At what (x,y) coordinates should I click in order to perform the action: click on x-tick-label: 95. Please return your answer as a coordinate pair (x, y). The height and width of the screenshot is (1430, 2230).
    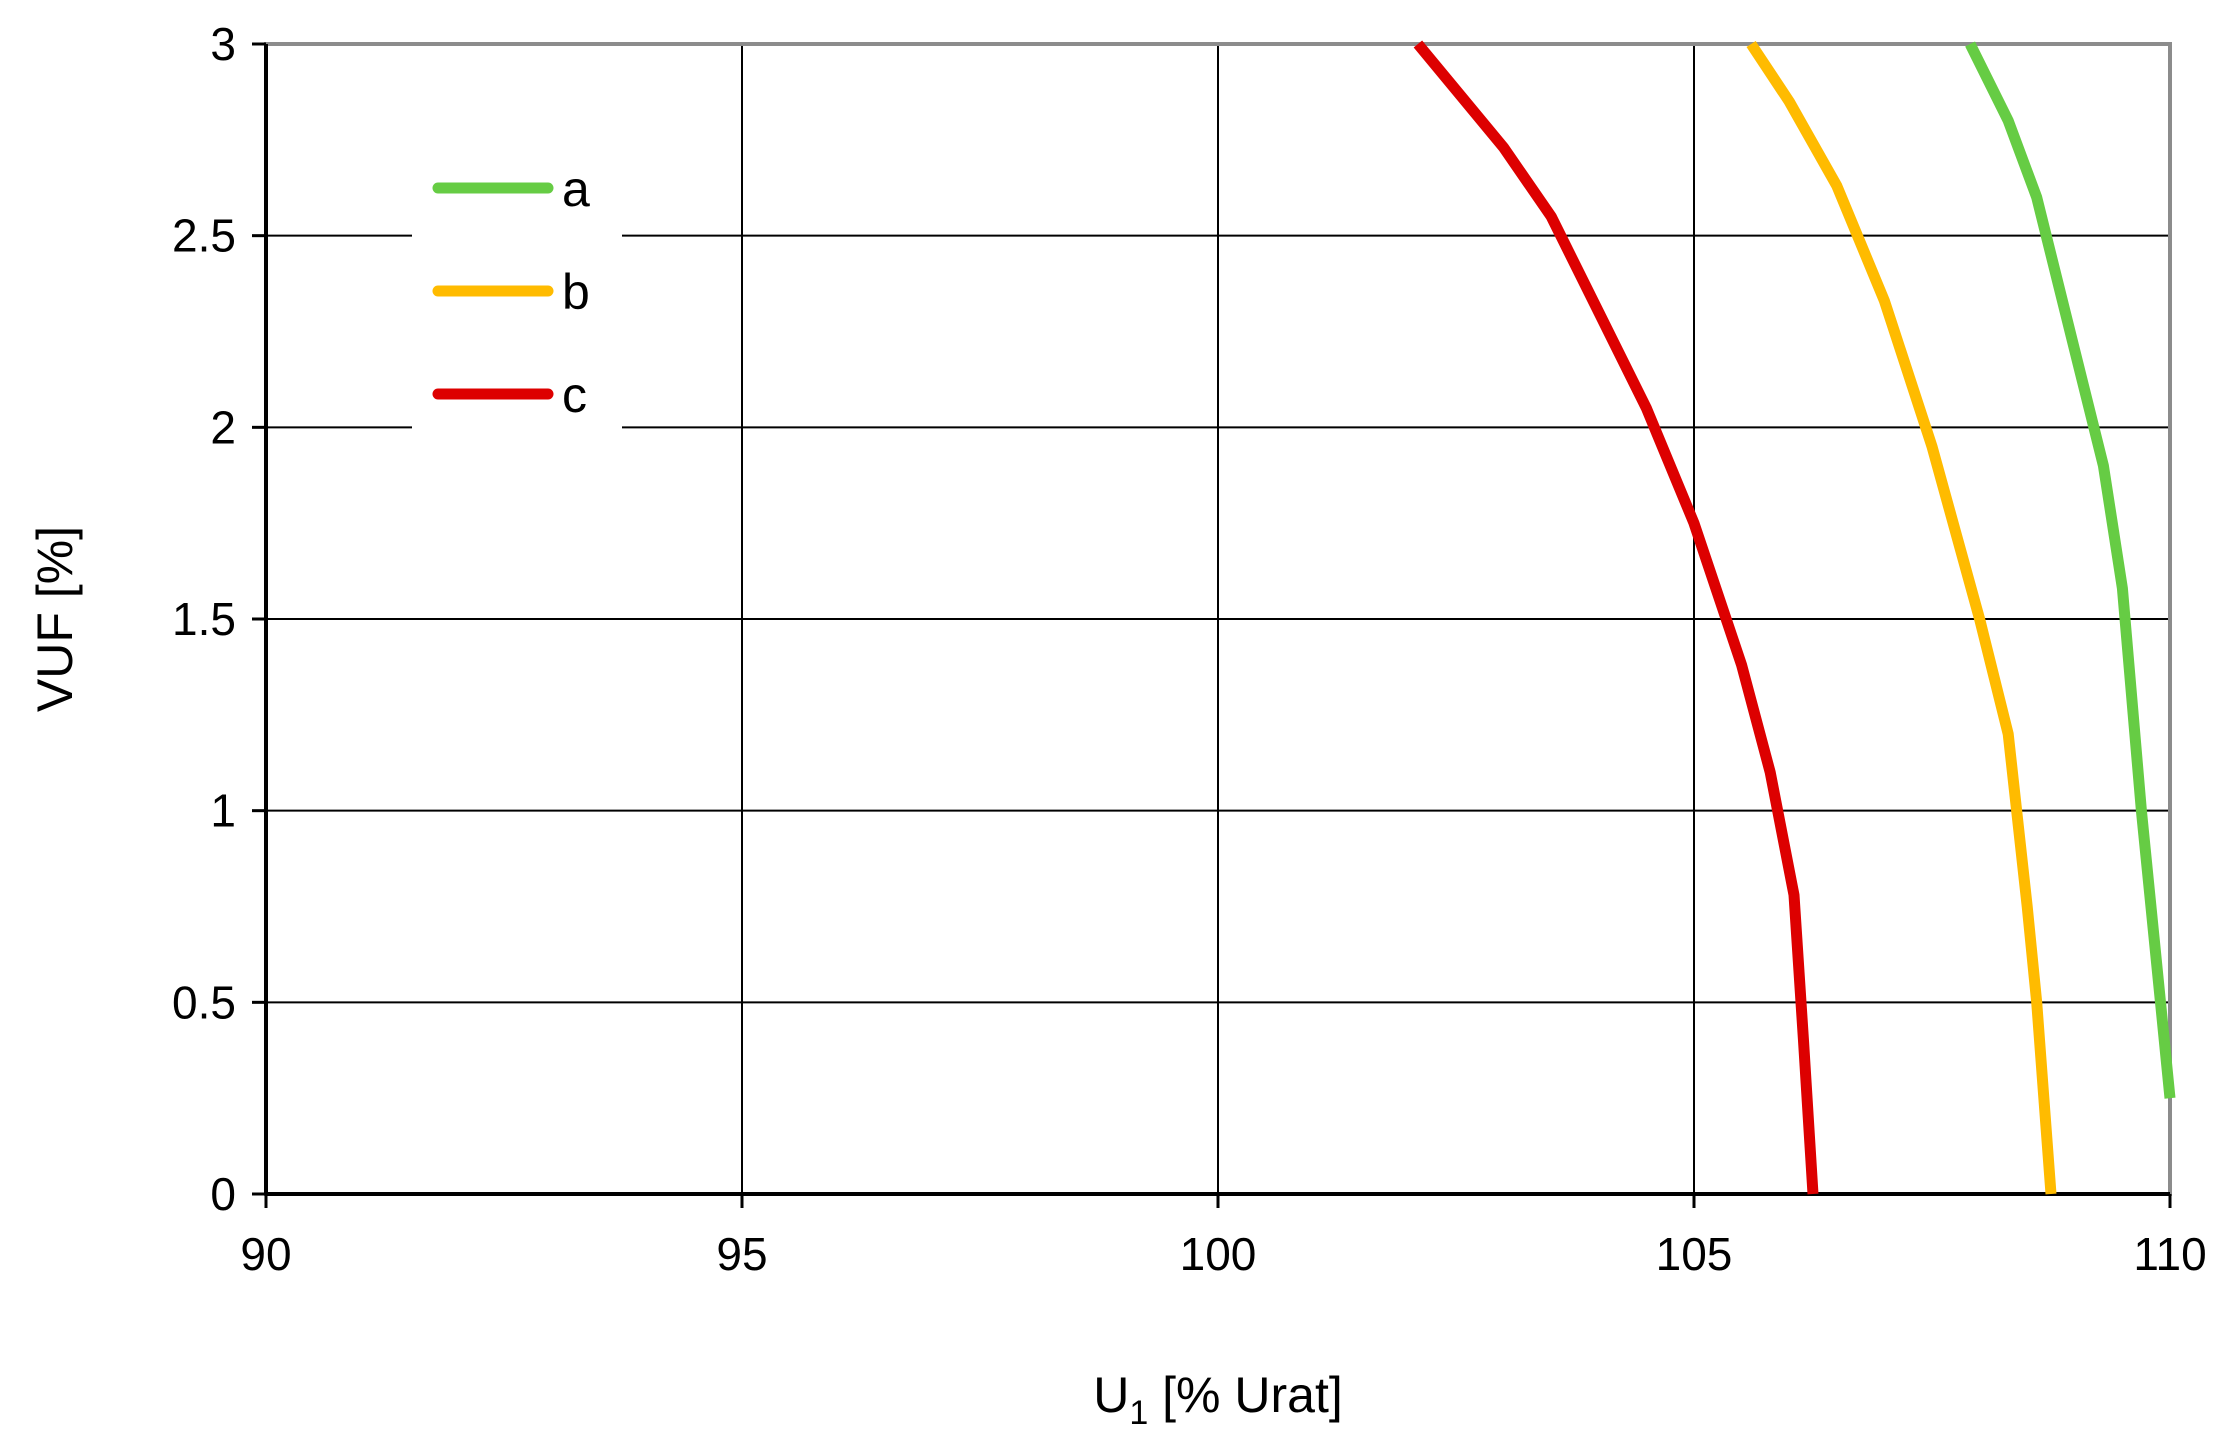
    Looking at the image, I should click on (741, 1254).